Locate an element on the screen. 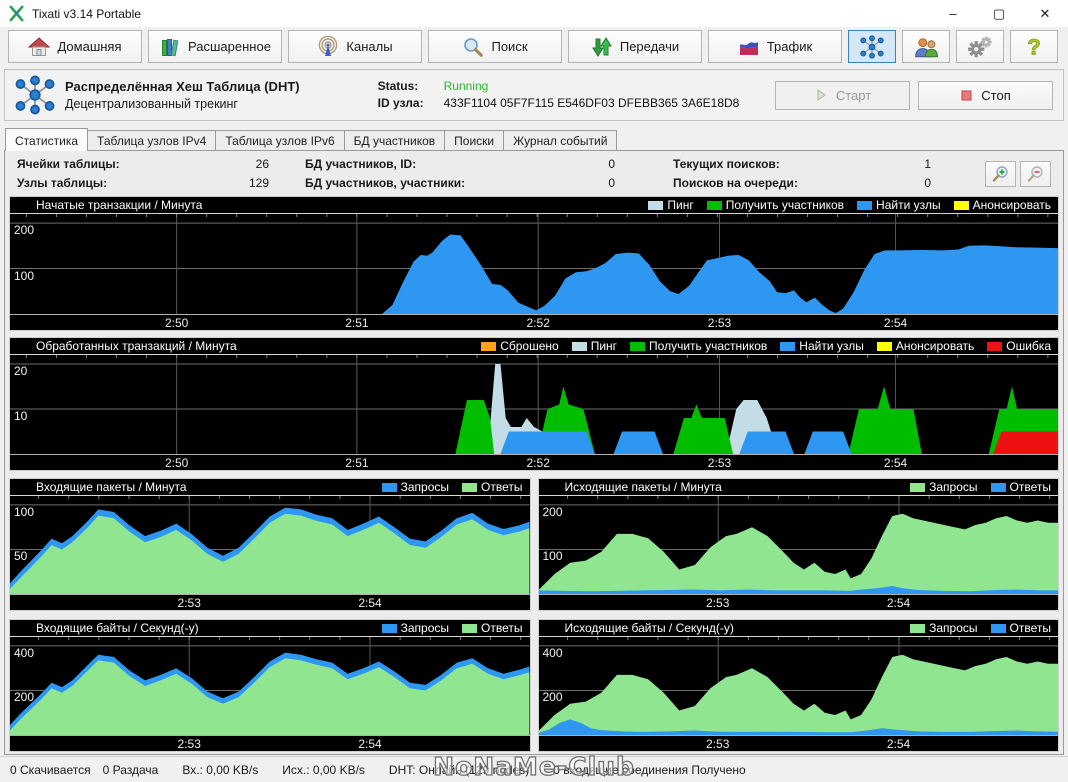 This screenshot has height=782, width=1068. stat-value: 1 is located at coordinates (927, 164).